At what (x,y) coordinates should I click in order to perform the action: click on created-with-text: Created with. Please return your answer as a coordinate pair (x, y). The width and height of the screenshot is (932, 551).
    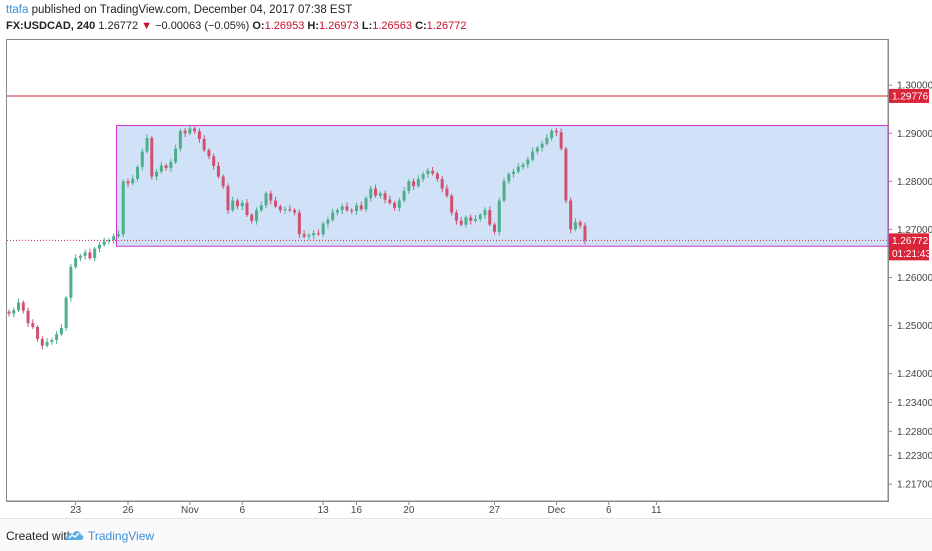
    Looking at the image, I should click on (40, 536).